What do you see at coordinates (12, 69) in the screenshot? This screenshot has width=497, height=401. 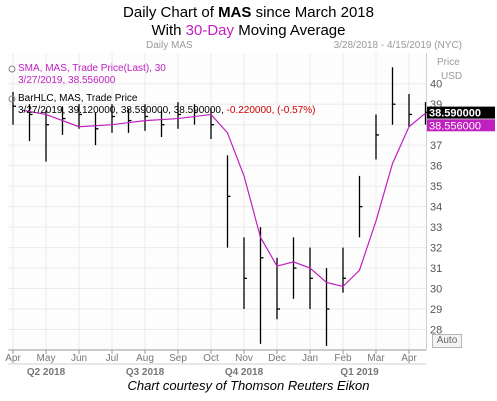 I see `legend-sma-toggle-icon` at bounding box center [12, 69].